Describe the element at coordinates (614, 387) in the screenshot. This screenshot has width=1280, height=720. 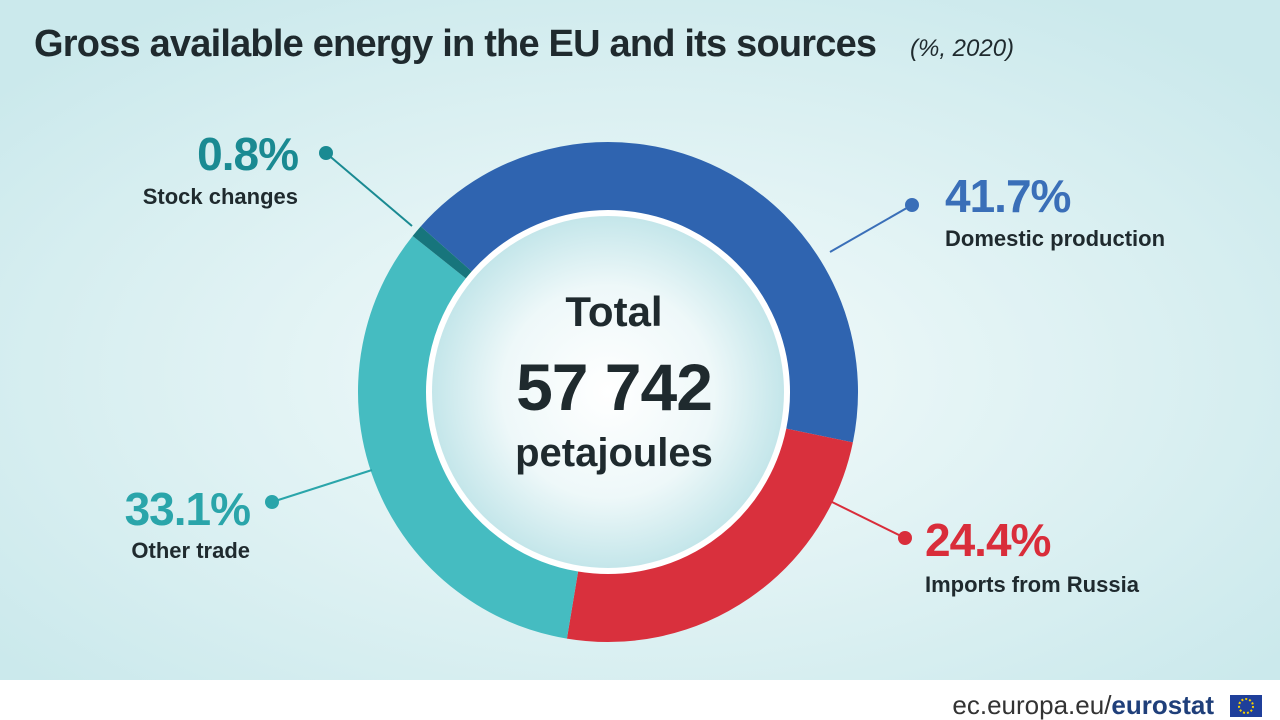
I see `center-value: 57 742` at that location.